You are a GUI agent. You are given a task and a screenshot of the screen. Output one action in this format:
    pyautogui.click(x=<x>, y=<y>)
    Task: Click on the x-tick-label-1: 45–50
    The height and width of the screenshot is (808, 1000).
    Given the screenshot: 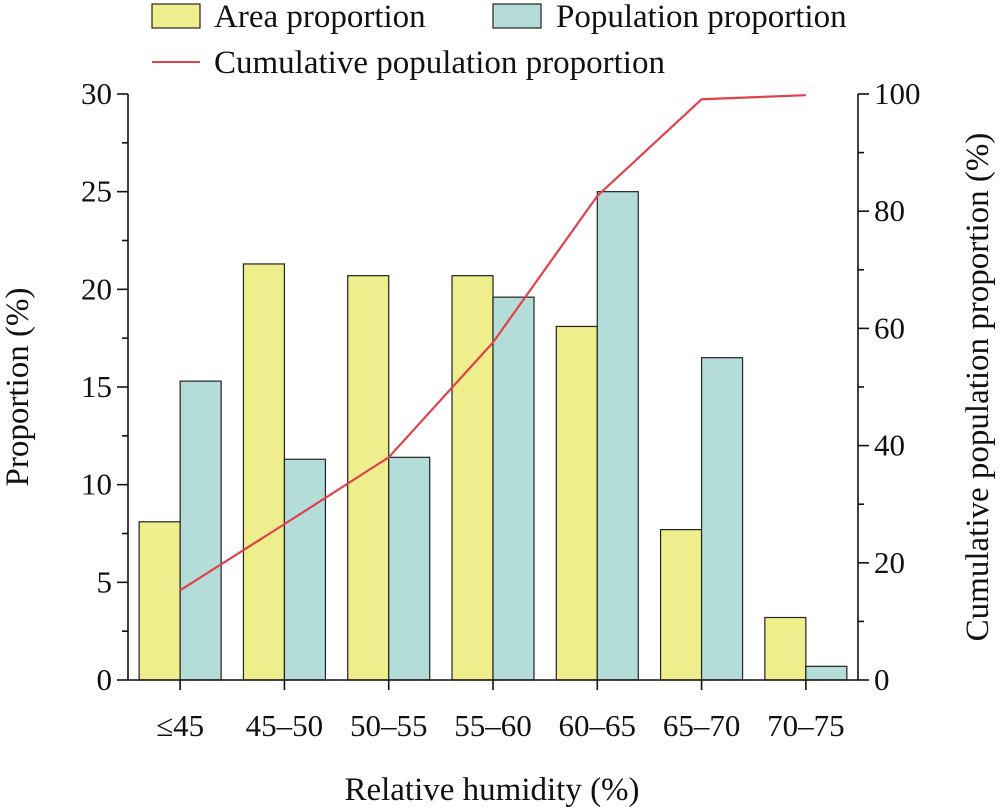 What is the action you would take?
    pyautogui.click(x=285, y=725)
    